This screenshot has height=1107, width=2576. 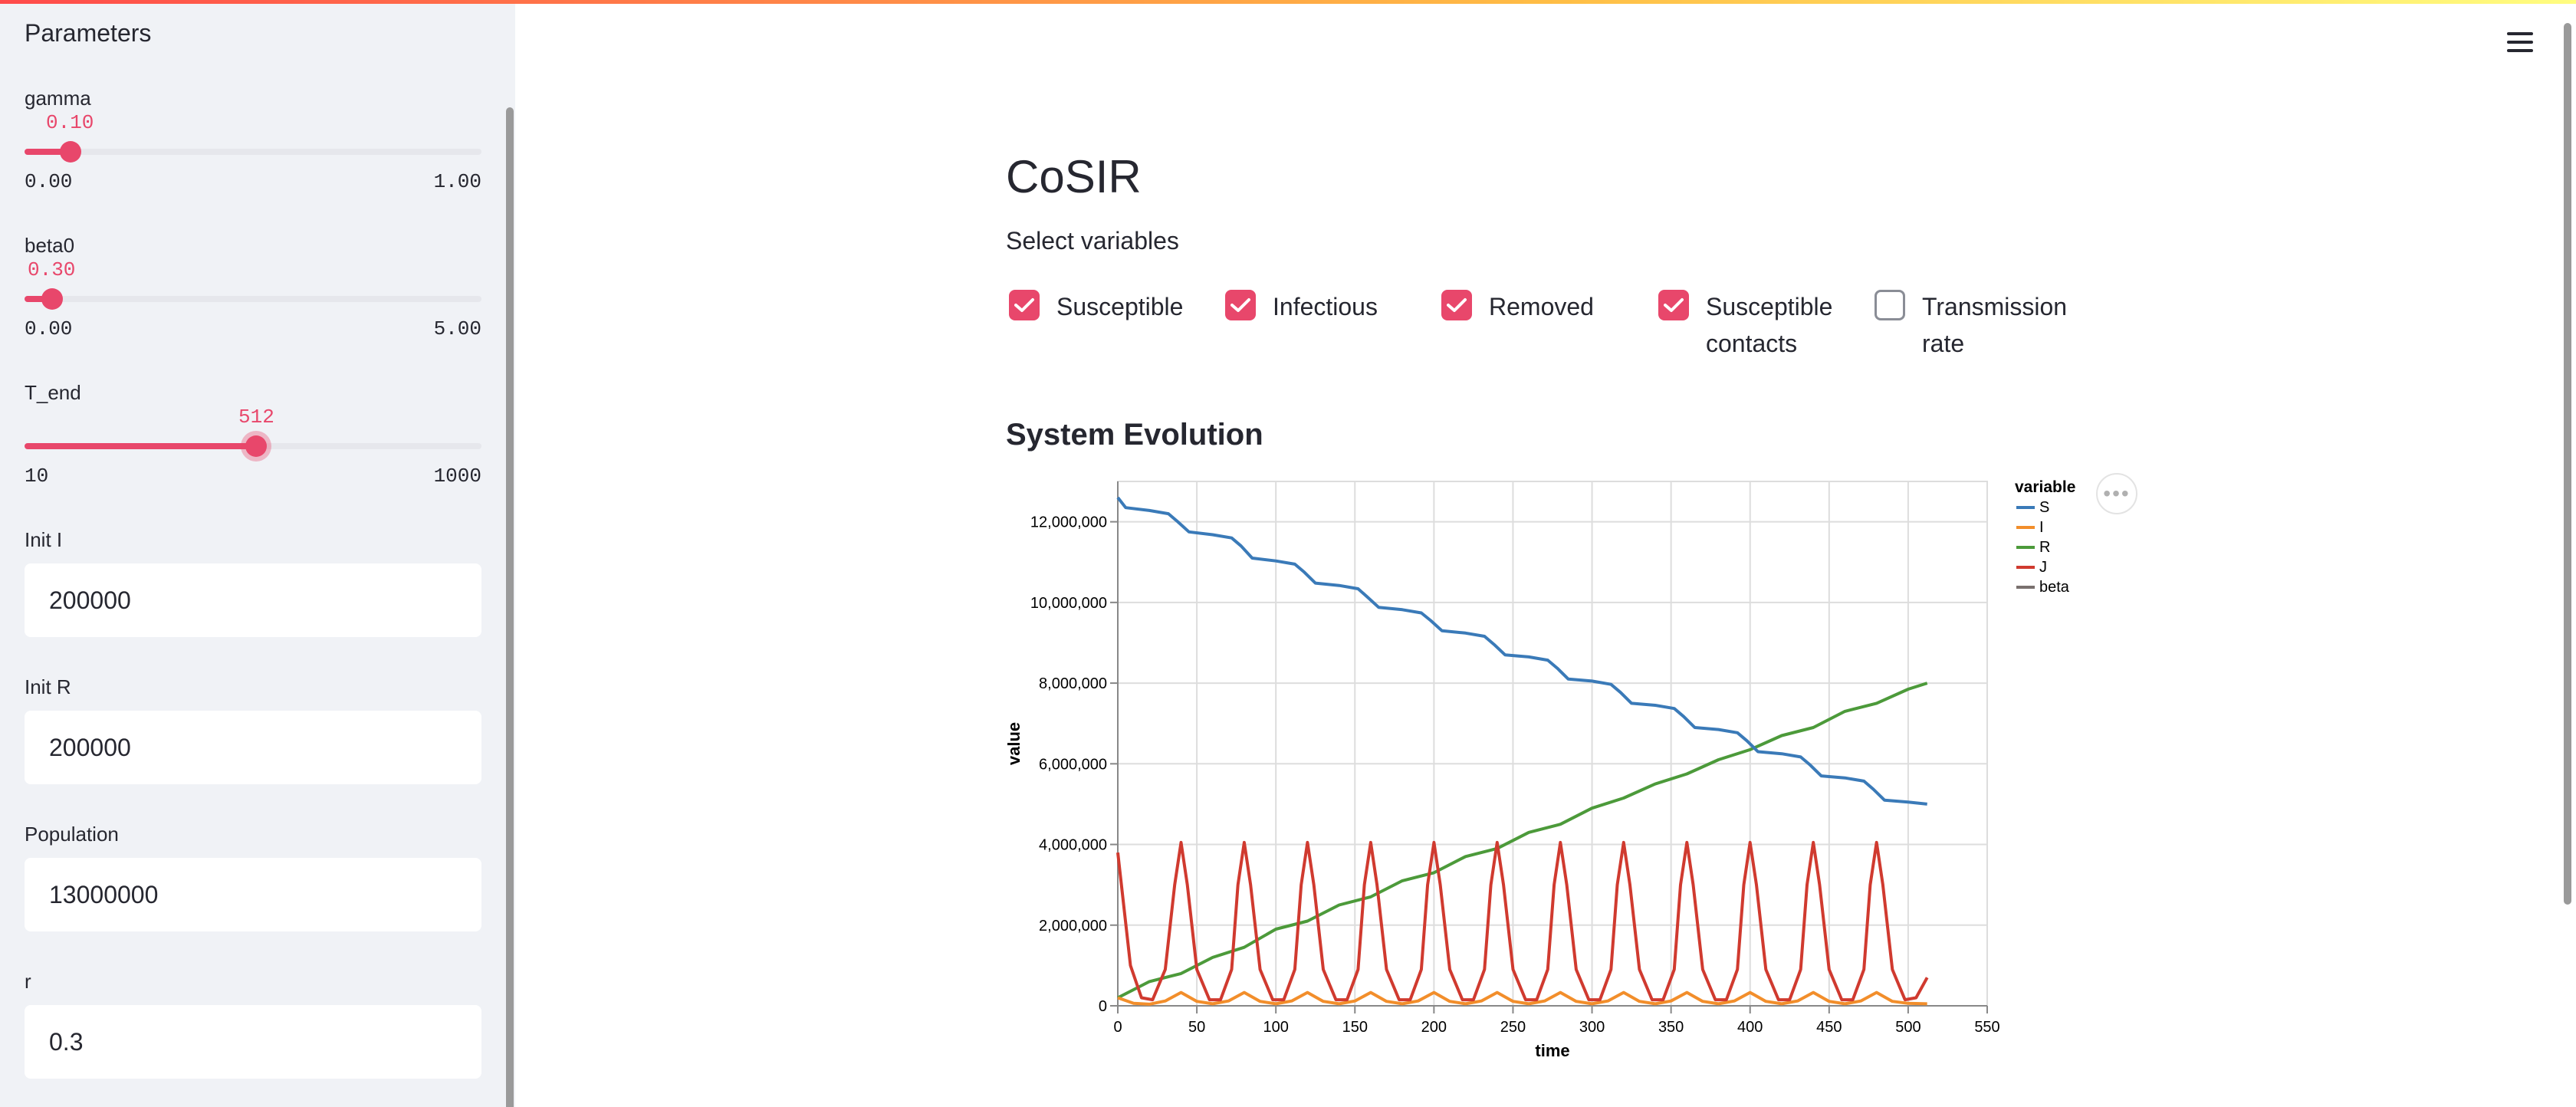 What do you see at coordinates (89, 33) in the screenshot?
I see `sidebar-title: Parameters` at bounding box center [89, 33].